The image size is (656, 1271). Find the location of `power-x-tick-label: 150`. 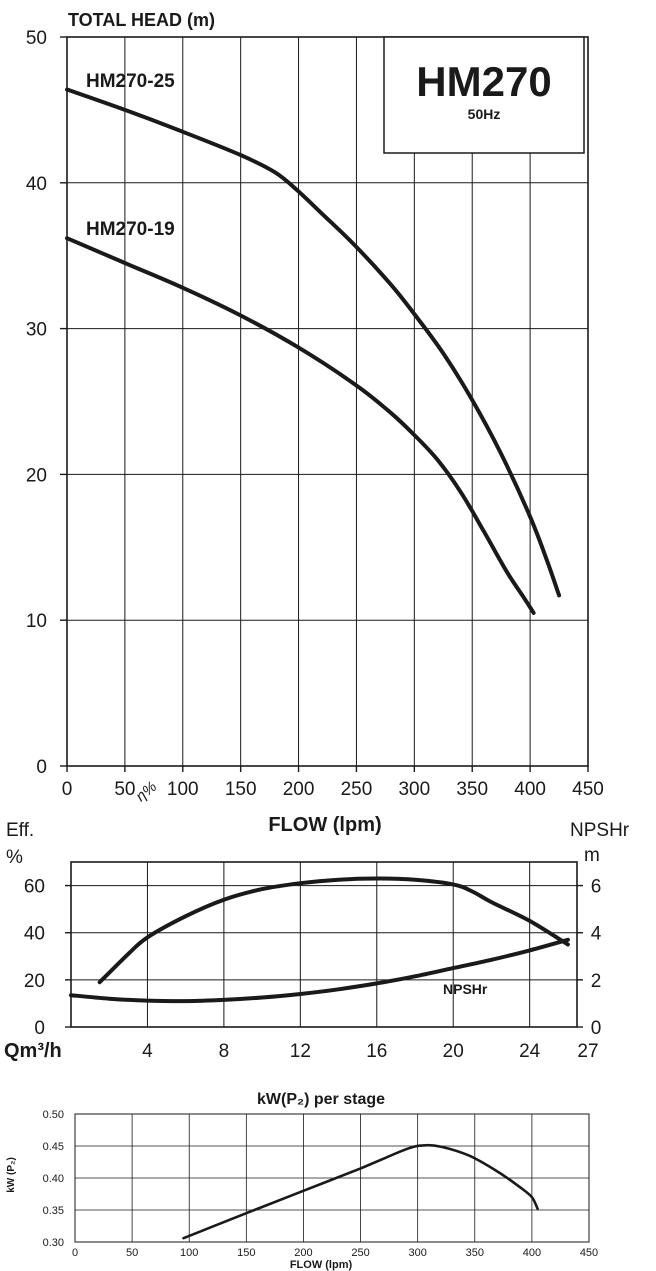

power-x-tick-label: 150 is located at coordinates (246, 1253).